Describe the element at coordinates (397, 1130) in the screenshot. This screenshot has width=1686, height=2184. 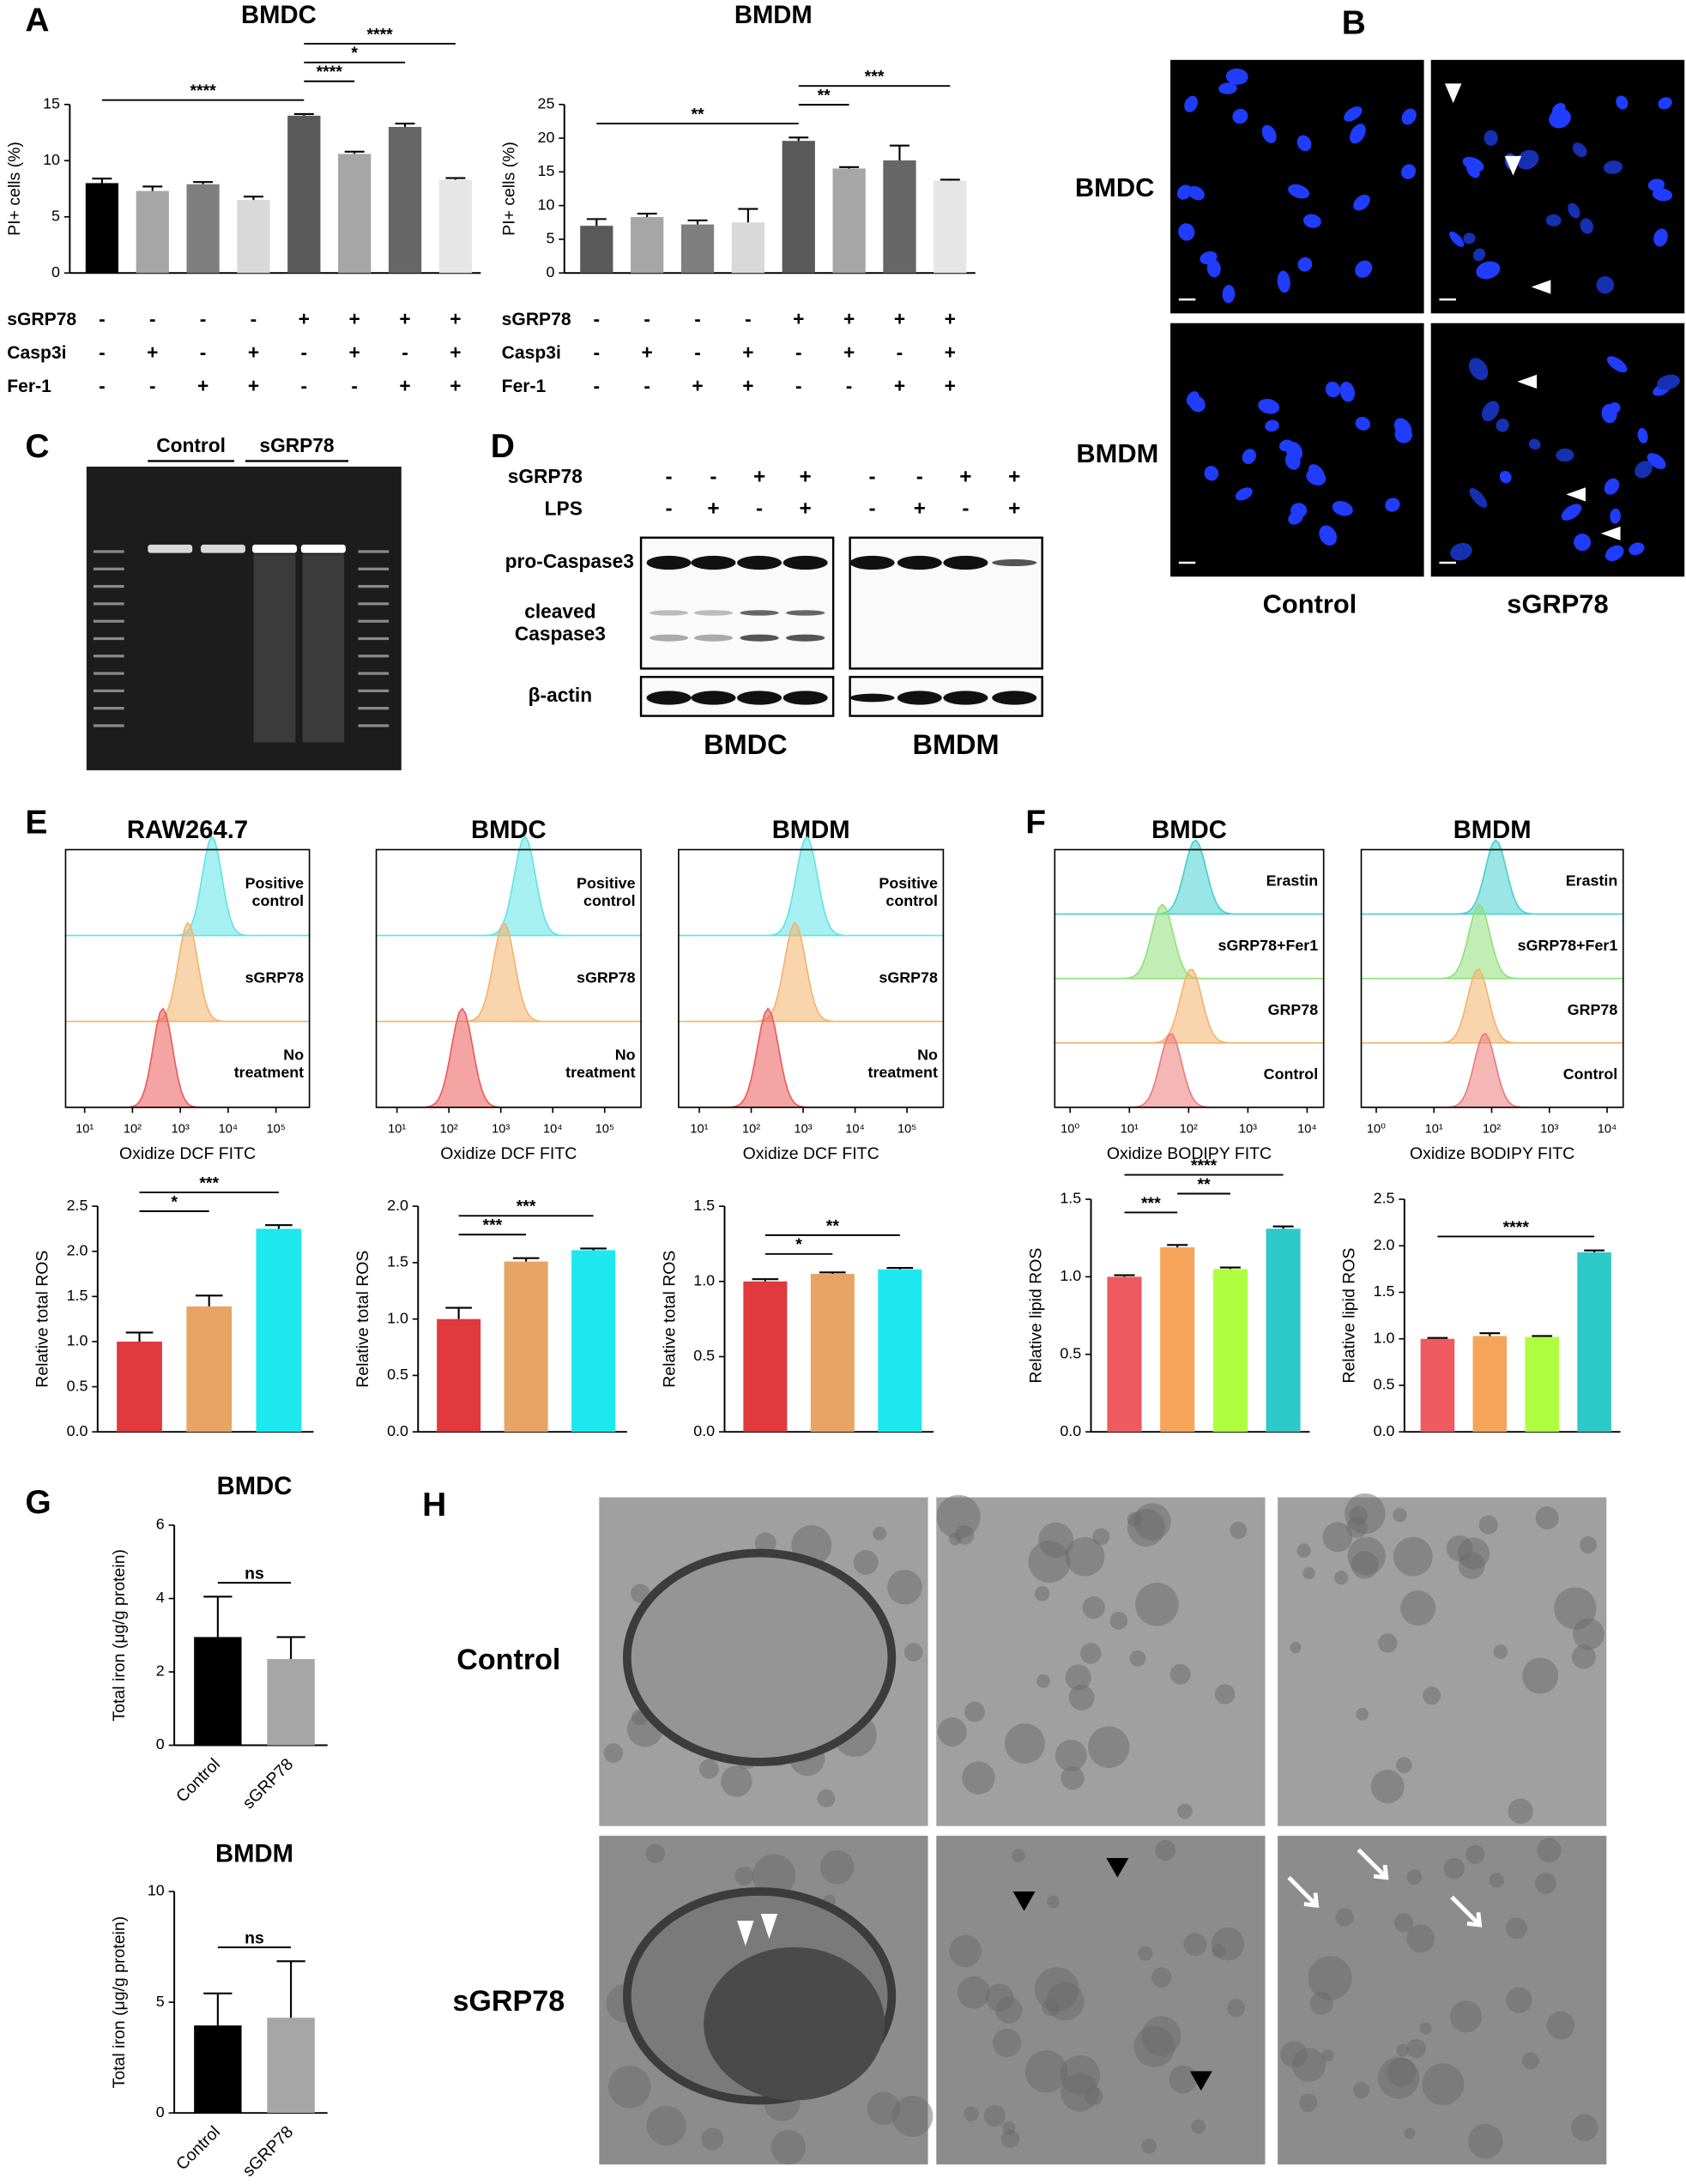
I see `x-tick-label: 10¹` at that location.